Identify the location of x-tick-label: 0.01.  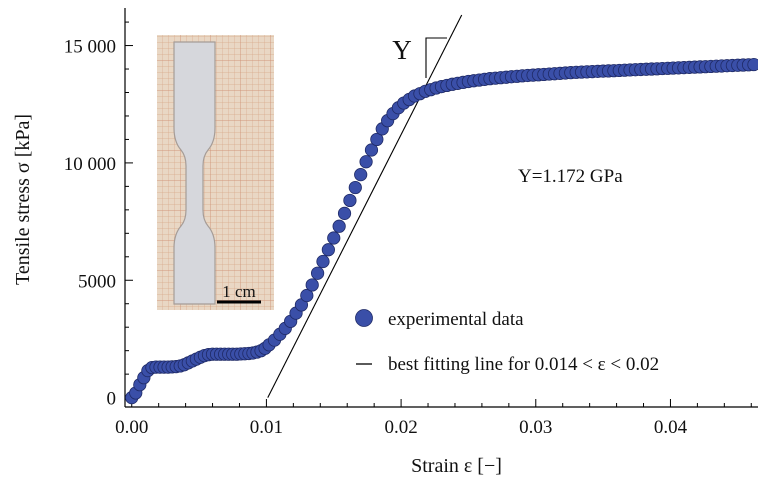
(266, 427).